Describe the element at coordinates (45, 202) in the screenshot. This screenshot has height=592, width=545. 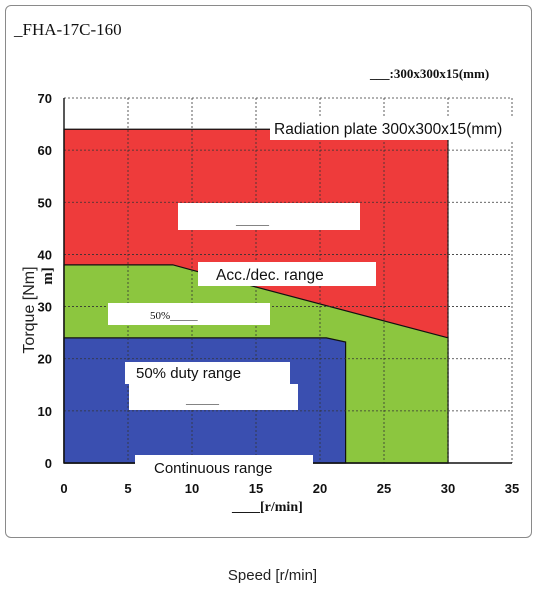
I see `y-tick-label: 50` at that location.